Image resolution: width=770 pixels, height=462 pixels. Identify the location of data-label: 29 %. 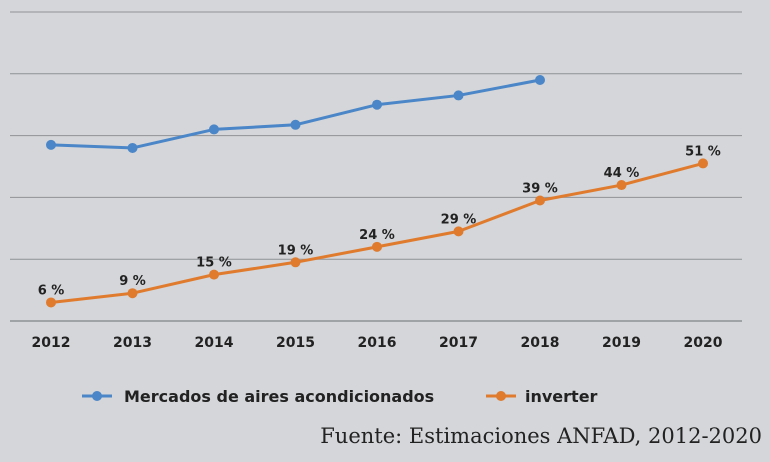
(459, 219).